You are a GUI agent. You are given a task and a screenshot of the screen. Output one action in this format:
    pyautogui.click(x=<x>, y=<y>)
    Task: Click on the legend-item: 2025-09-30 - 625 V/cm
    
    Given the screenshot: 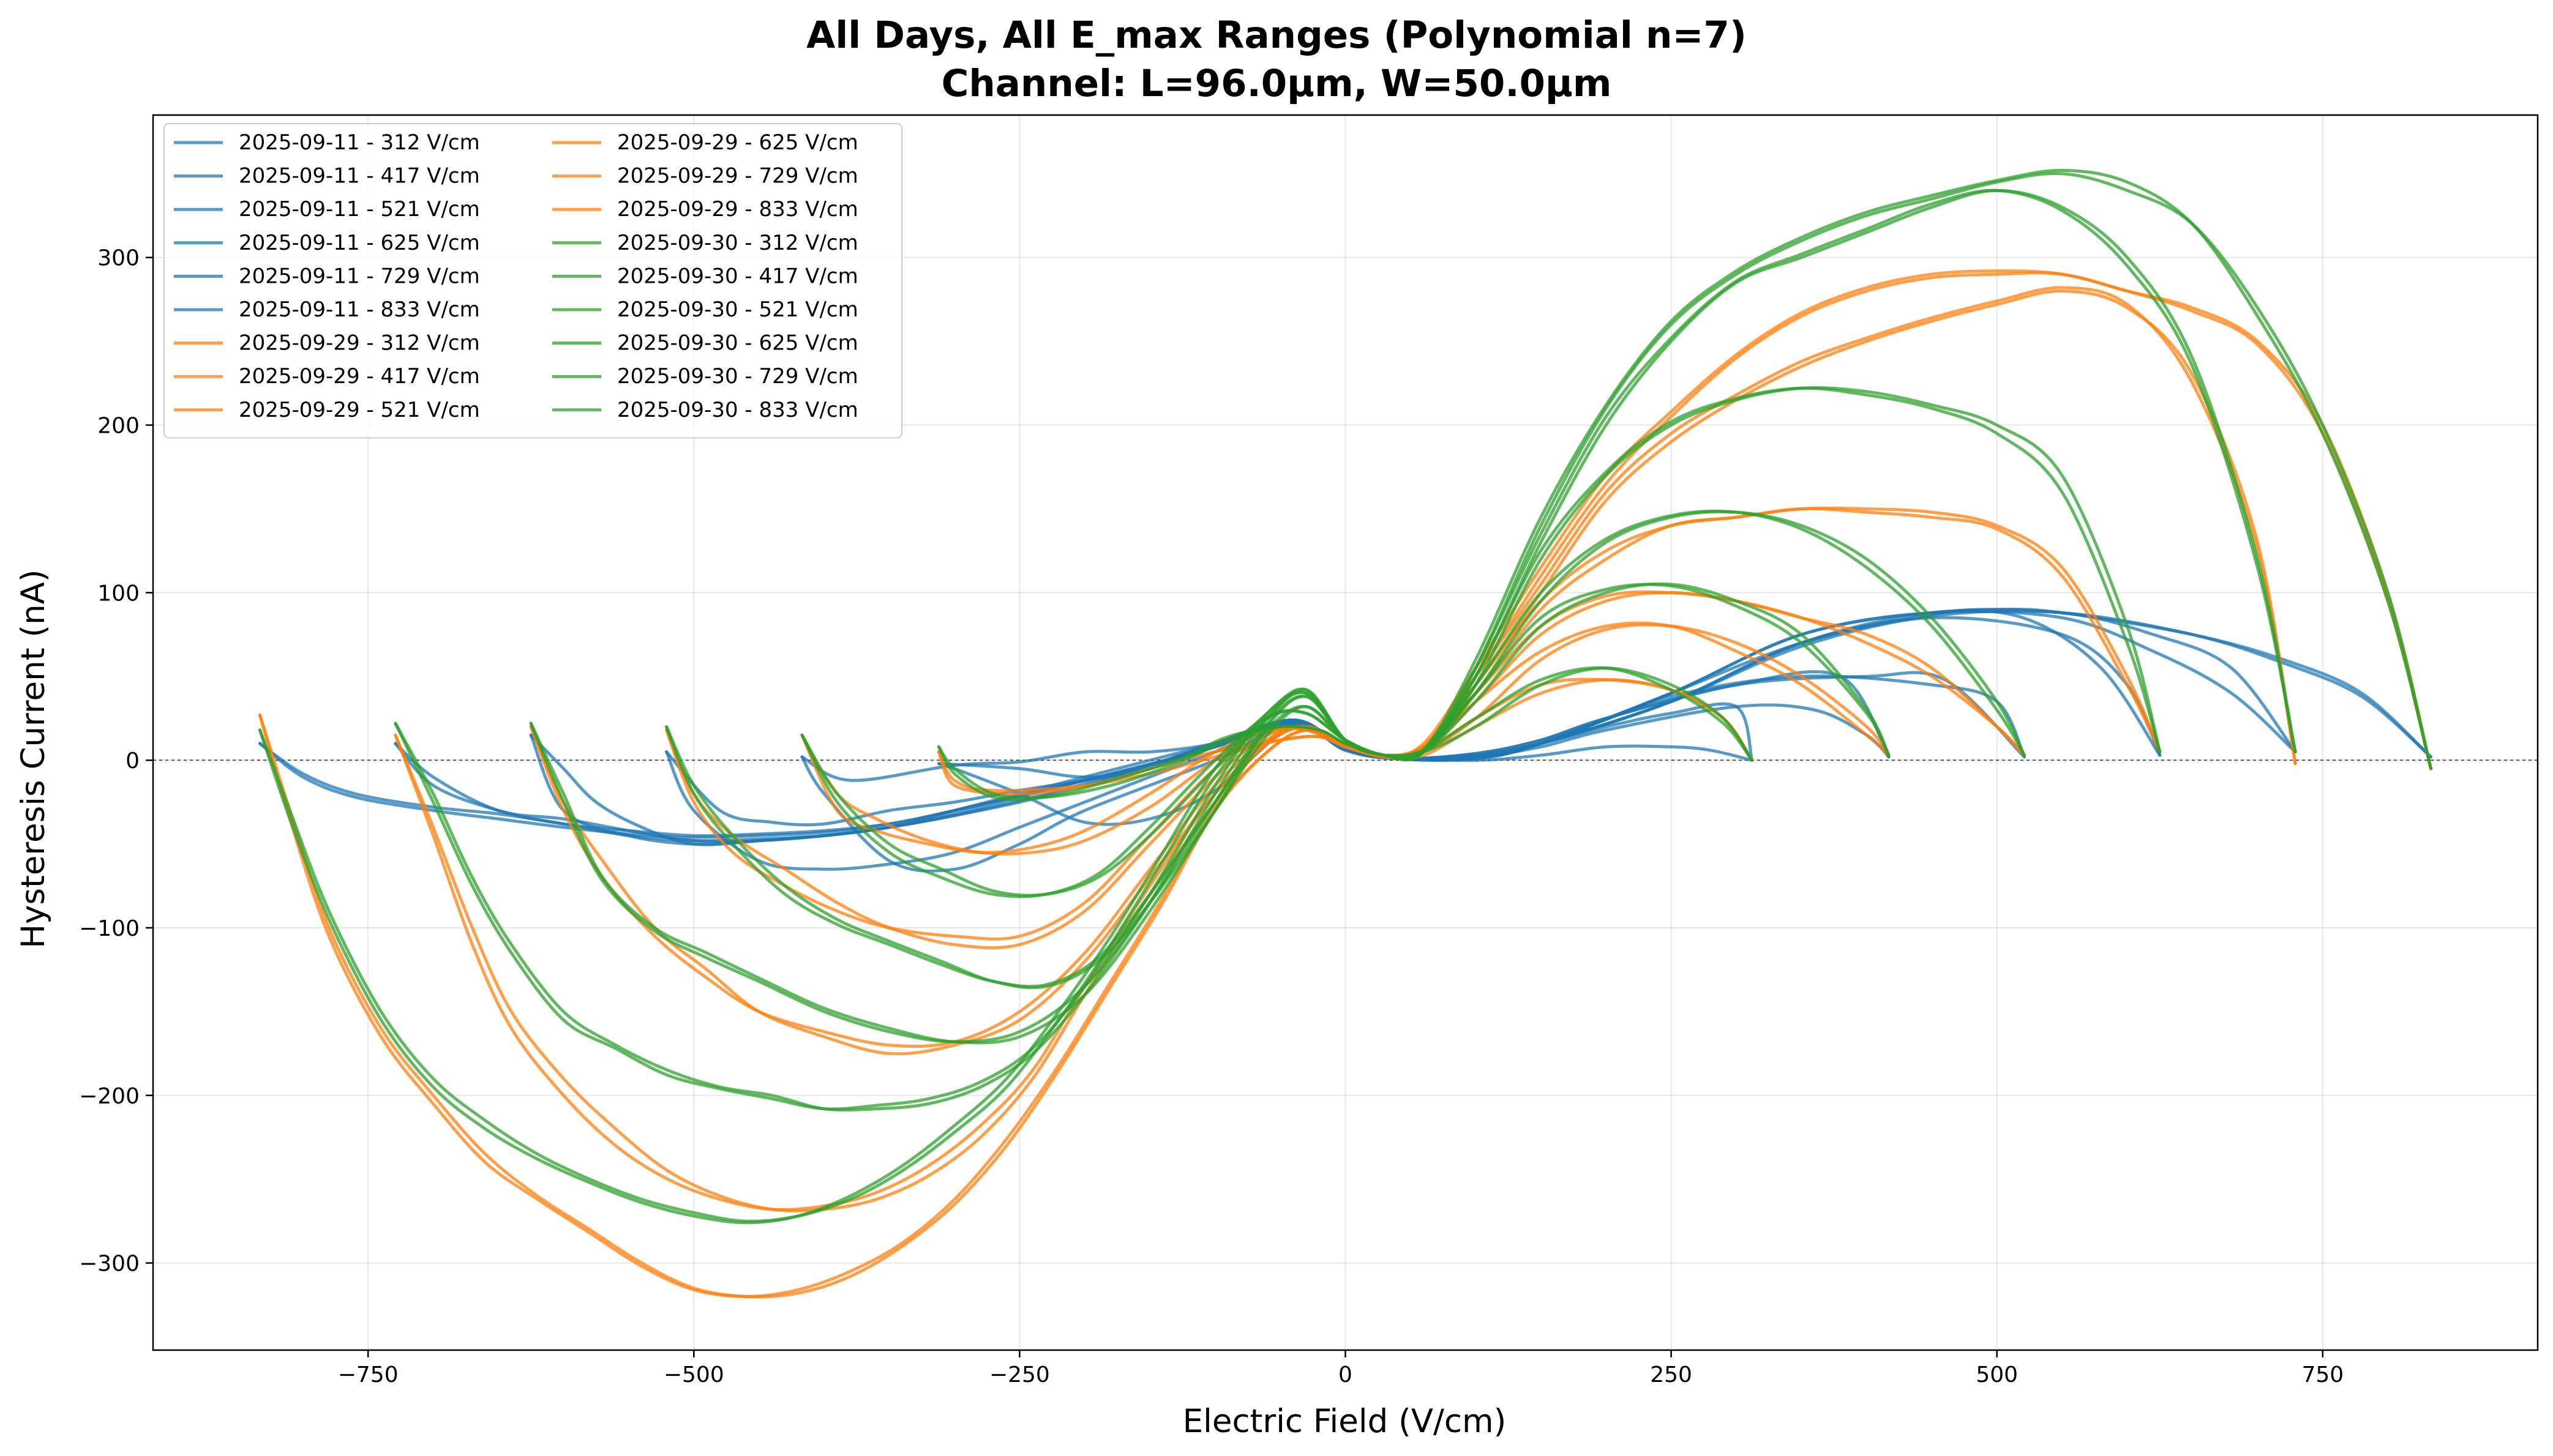 What is the action you would take?
    pyautogui.click(x=705, y=343)
    